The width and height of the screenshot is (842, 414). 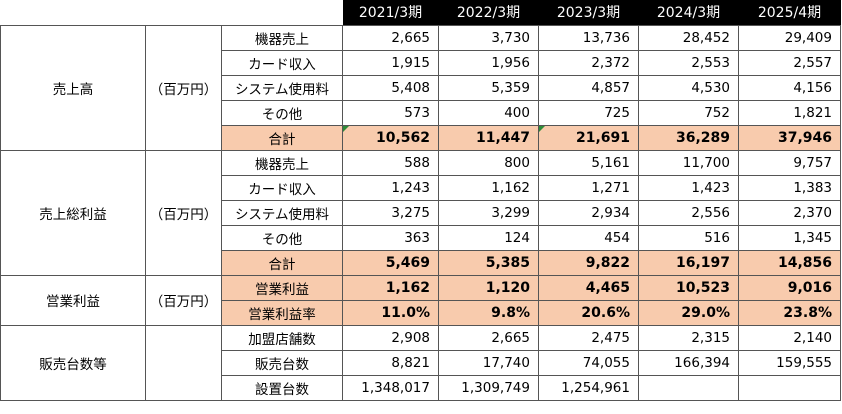 I want to click on table-row: その他 363 124 454 516 1,345, so click(x=421, y=237).